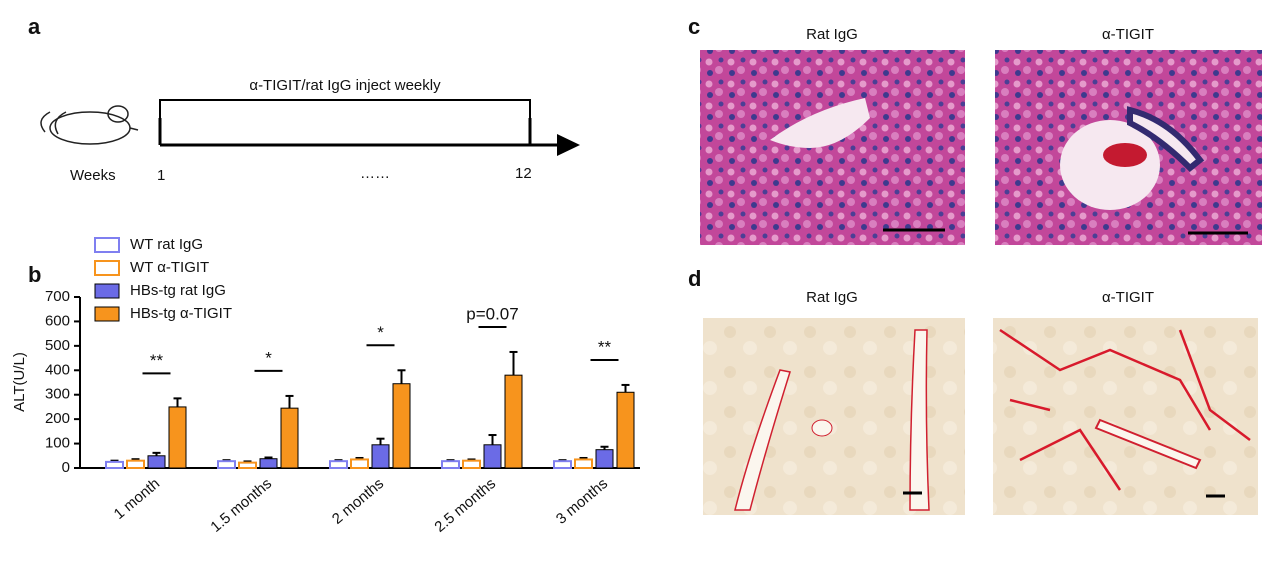 This screenshot has width=1276, height=565. I want to click on x-tick-label: 1 month, so click(137, 499).